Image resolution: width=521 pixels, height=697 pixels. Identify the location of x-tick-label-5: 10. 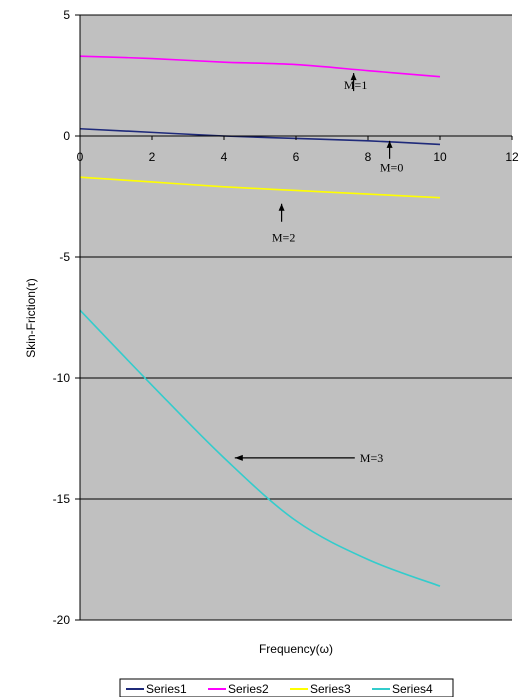
(440, 157).